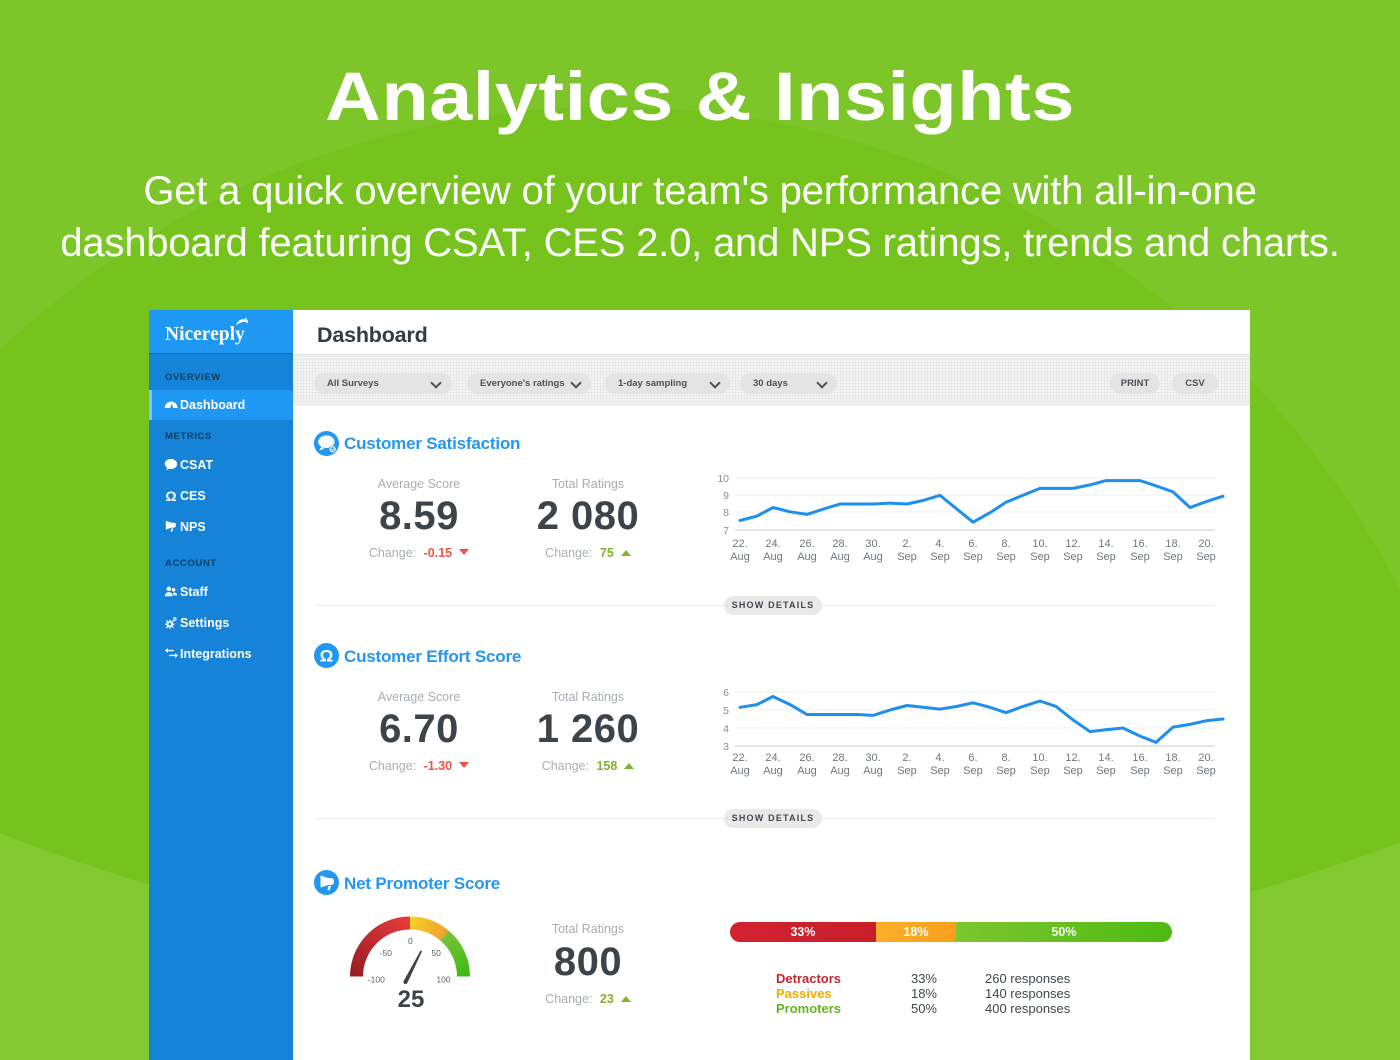 This screenshot has height=1060, width=1400. Describe the element at coordinates (436, 953) in the screenshot. I see `svg-text: 50` at that location.